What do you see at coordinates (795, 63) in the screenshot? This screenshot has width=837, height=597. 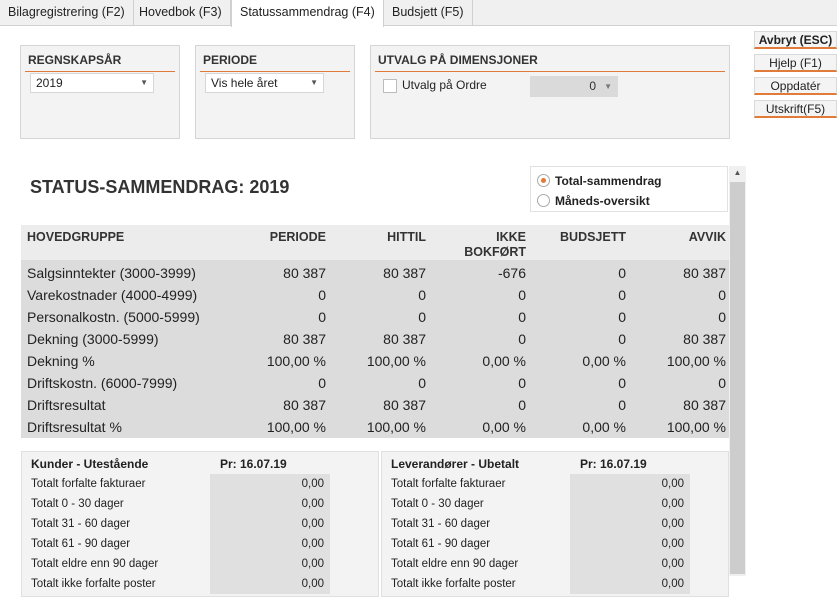 I see `help-button: Hjelp (F1)` at bounding box center [795, 63].